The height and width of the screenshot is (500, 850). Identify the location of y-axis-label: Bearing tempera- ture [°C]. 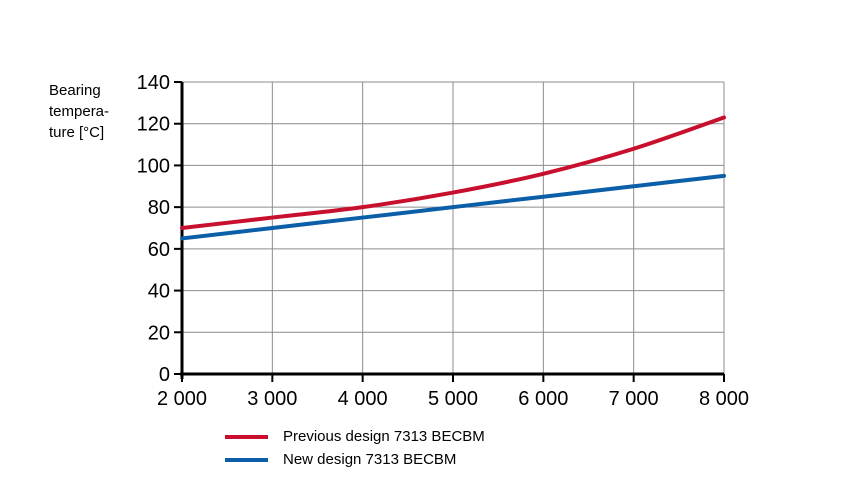
(79, 111).